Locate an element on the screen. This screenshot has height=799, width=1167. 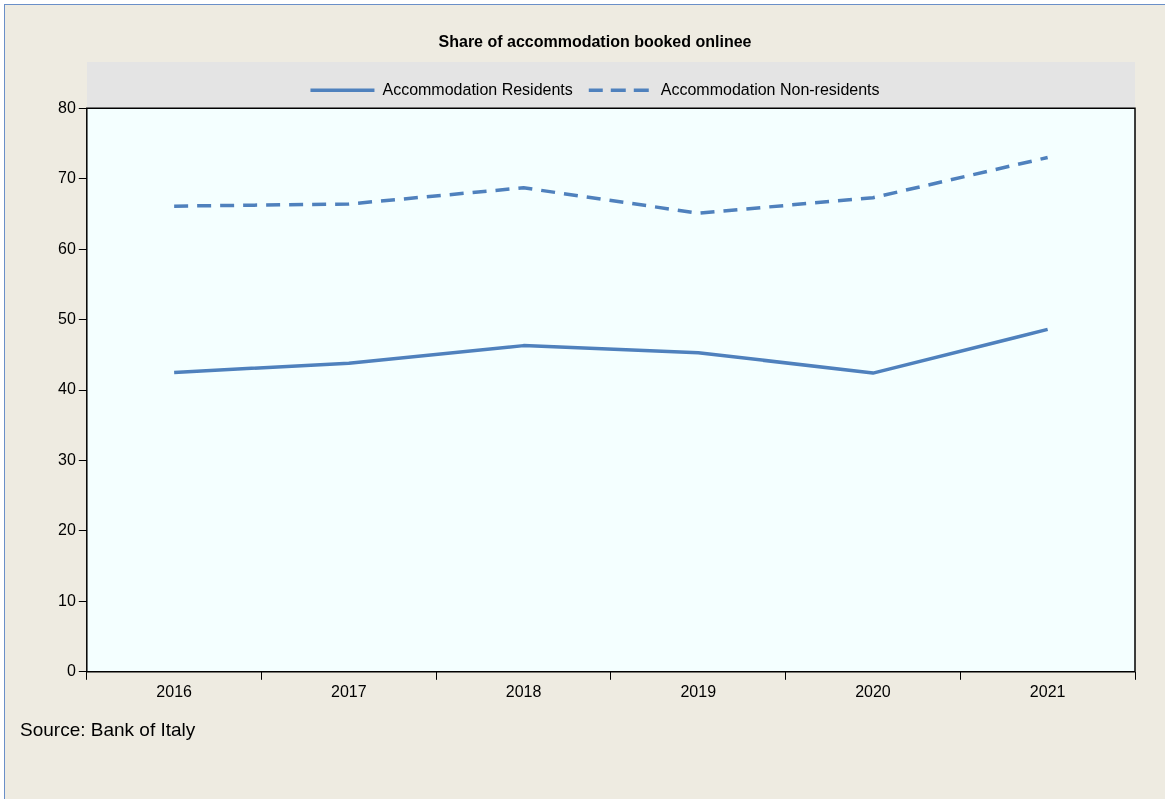
chart-title: Share of accommodation booked onlinee is located at coordinates (595, 42).